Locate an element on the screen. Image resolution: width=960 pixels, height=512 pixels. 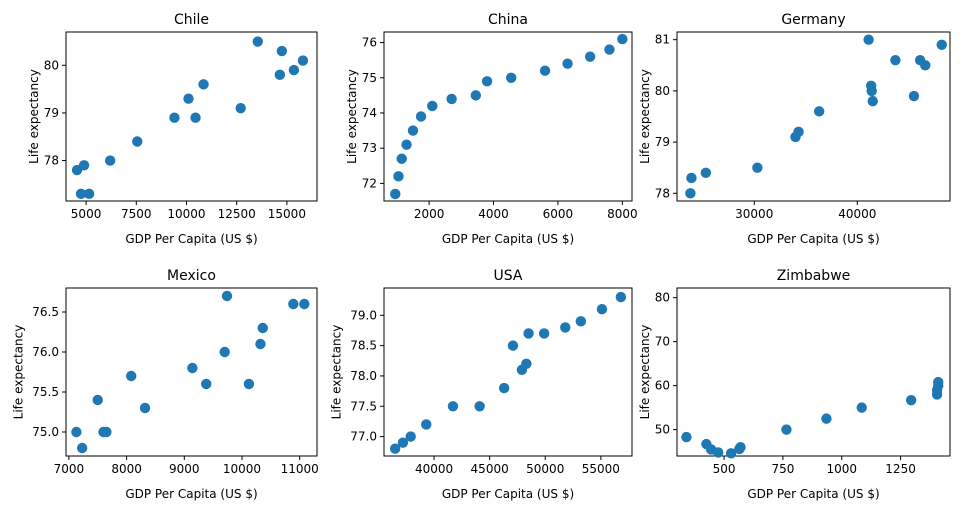
y-tick-label: 80 is located at coordinates (51, 65).